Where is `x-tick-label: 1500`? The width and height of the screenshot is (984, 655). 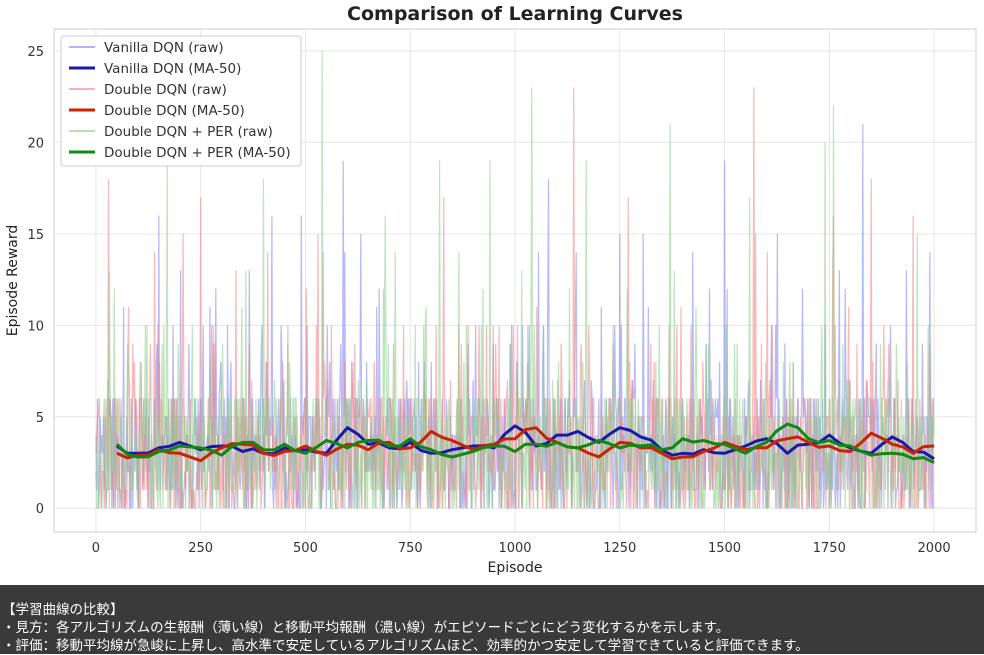 x-tick-label: 1500 is located at coordinates (724, 548).